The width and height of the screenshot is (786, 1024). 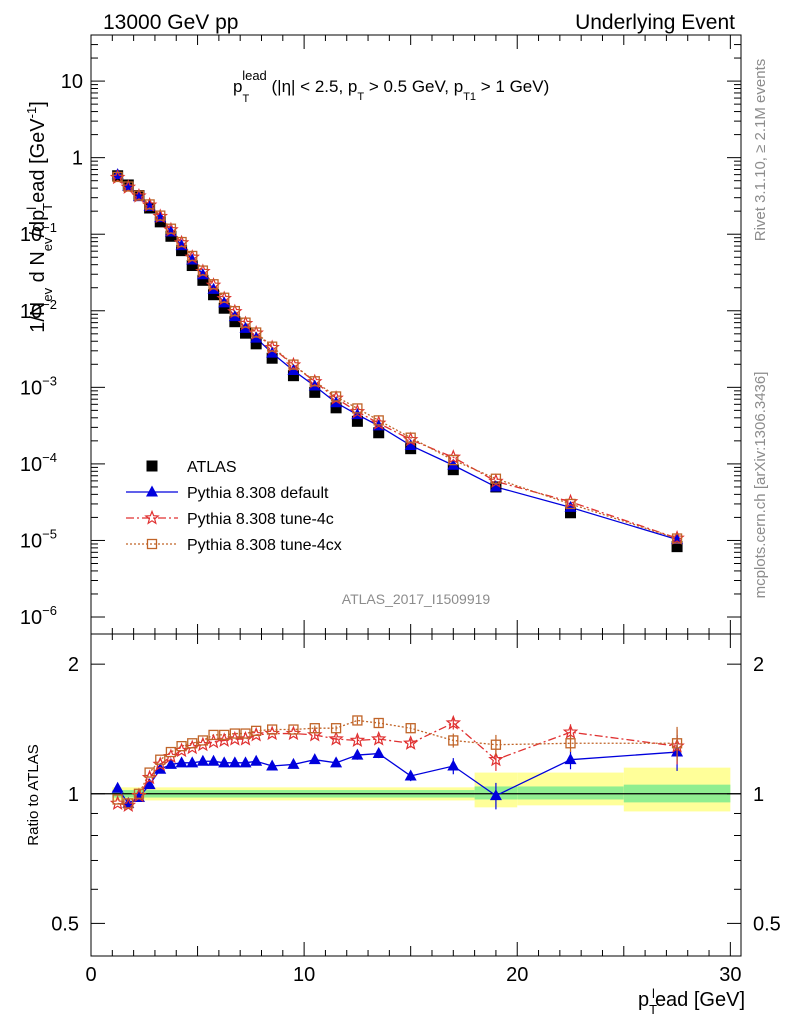 I want to click on main-y-tick-label: 10⁻², so click(x=38, y=310).